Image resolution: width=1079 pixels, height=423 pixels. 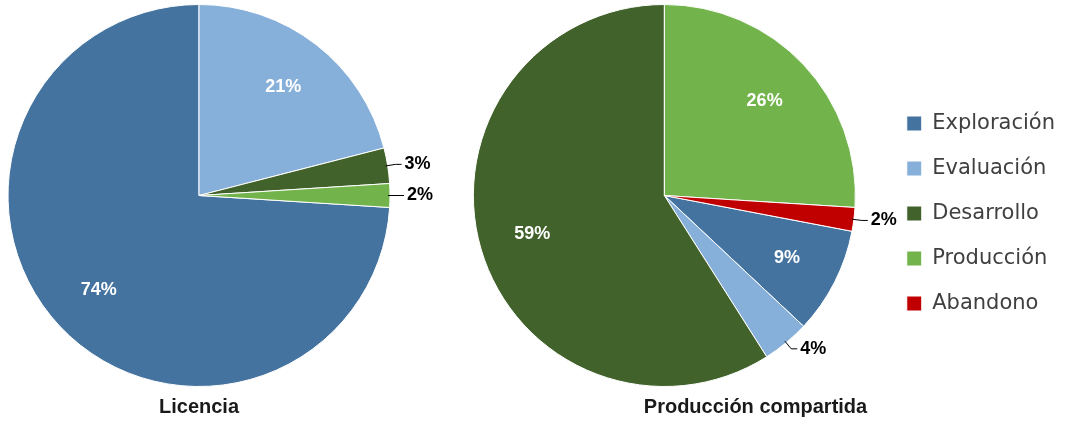 What do you see at coordinates (764, 100) in the screenshot?
I see `data-label: 26%` at bounding box center [764, 100].